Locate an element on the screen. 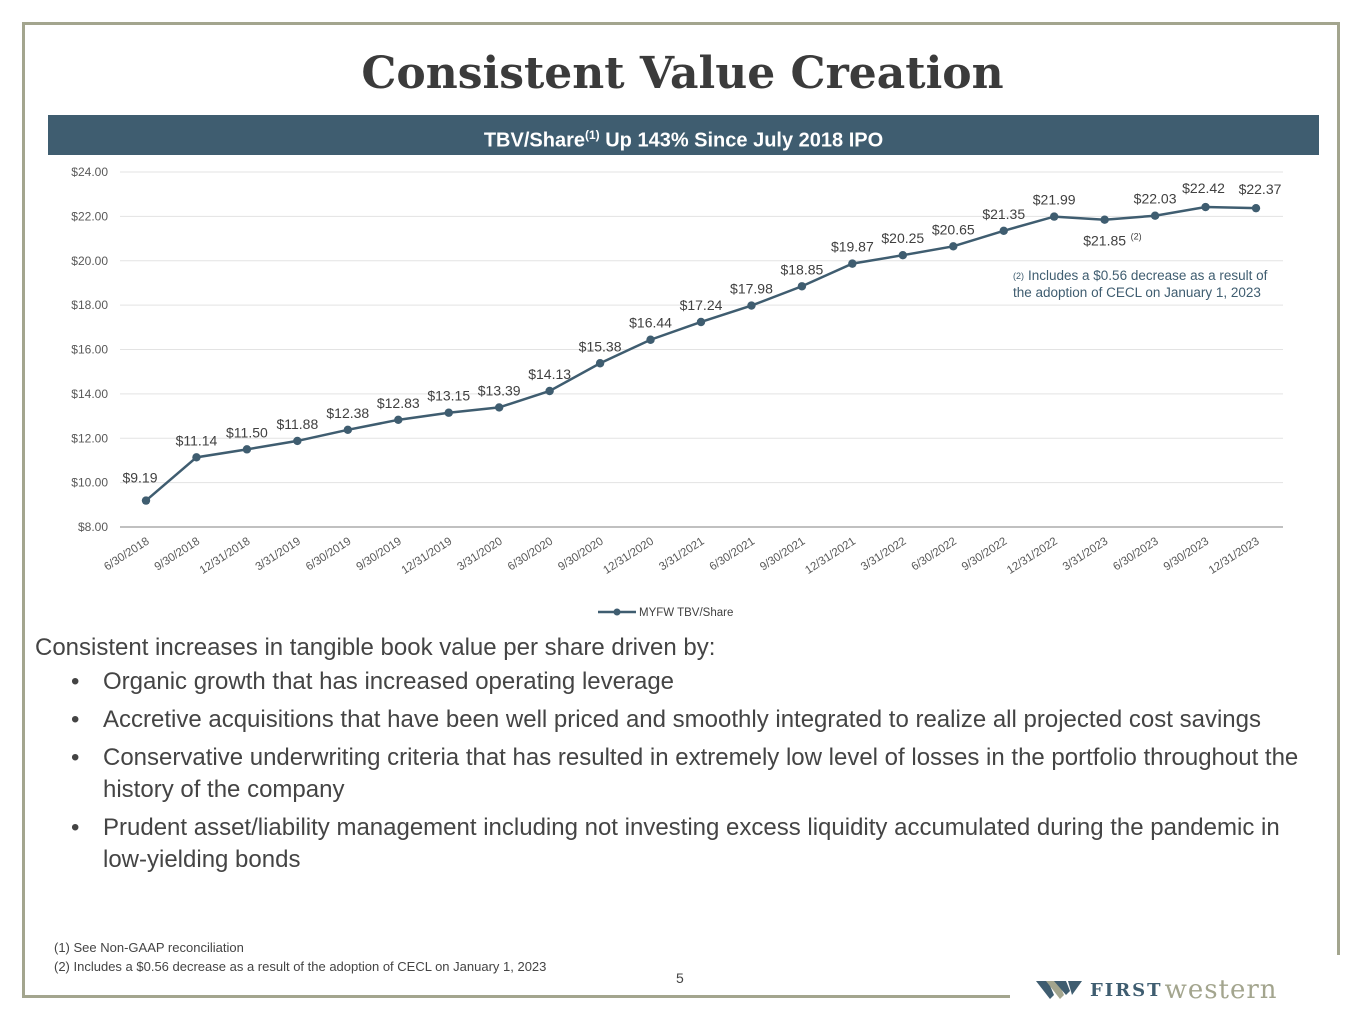 The height and width of the screenshot is (1024, 1365). x-tick-label: 6/30/2019 is located at coordinates (328, 554).